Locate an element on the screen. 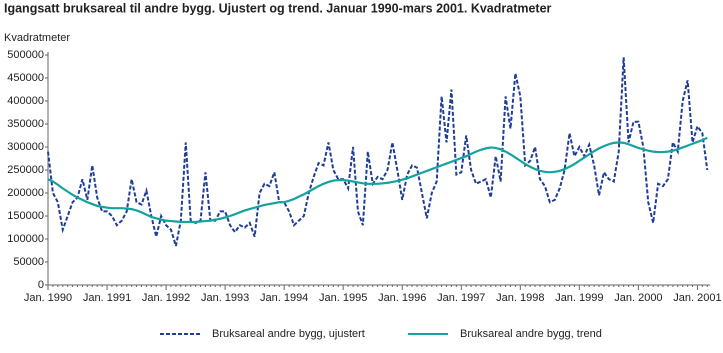  y-tick-label: 50000 is located at coordinates (28, 262).